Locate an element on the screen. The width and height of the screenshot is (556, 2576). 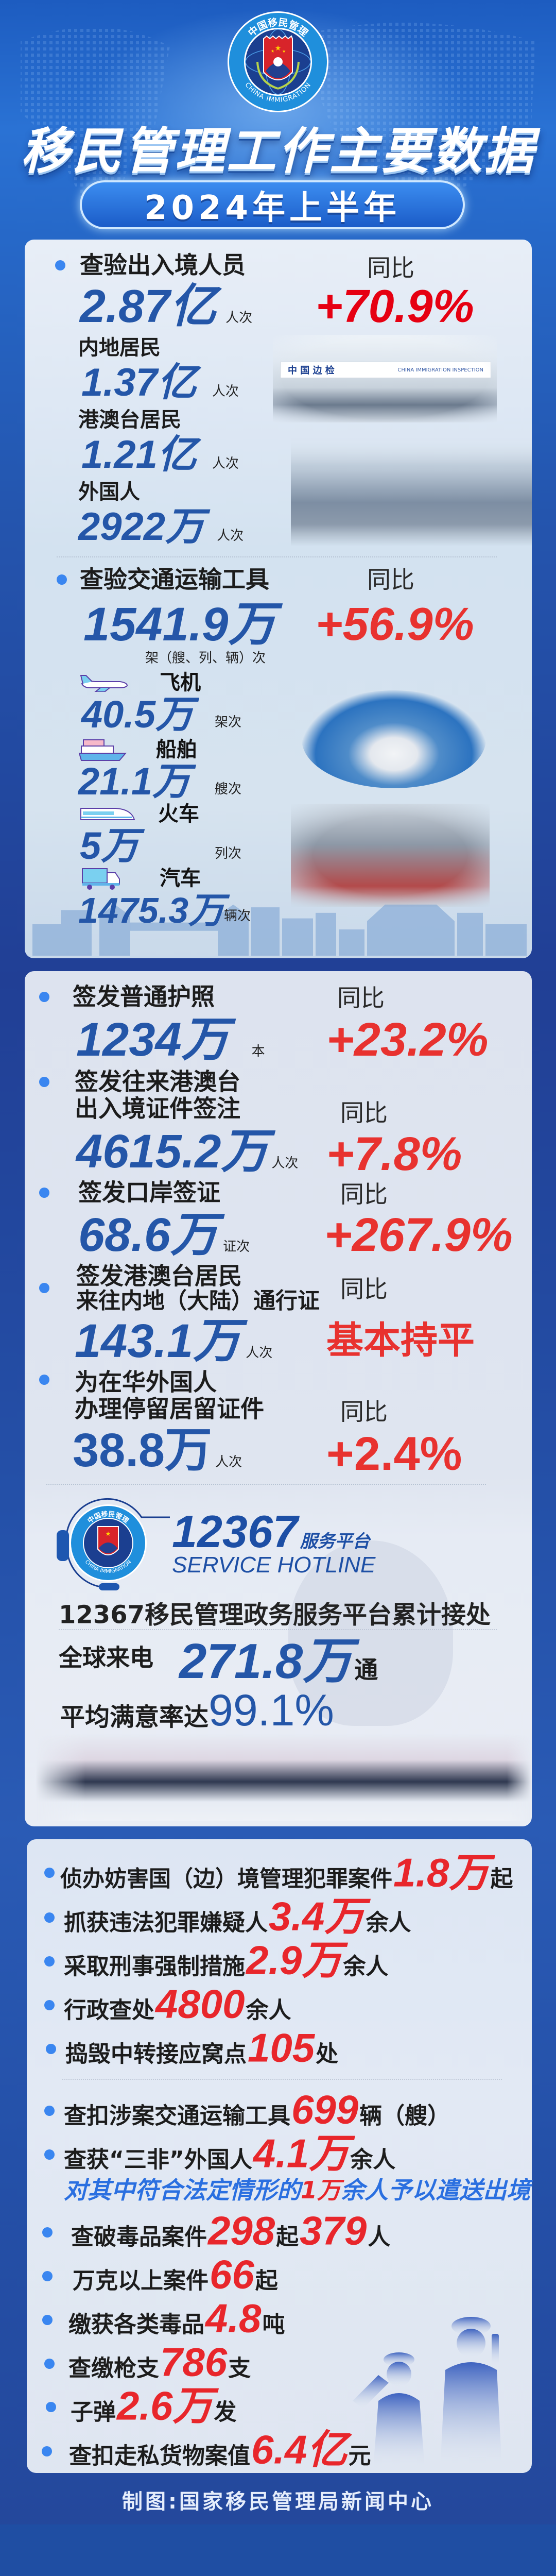
foreigner-permit-label-line1: 为在华外国人 is located at coordinates (146, 1382).